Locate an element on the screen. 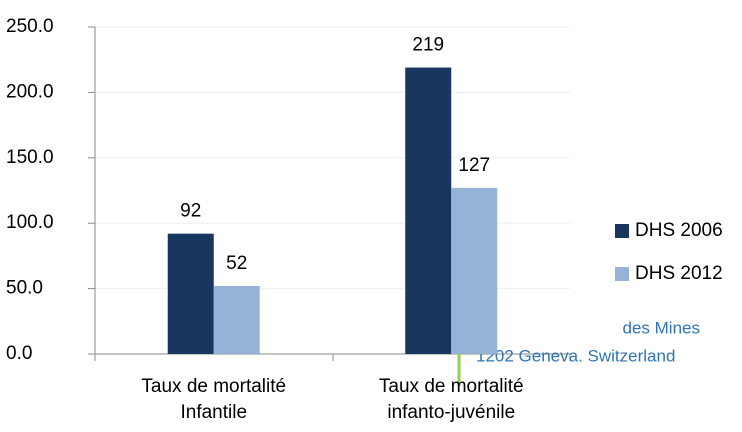 The image size is (742, 432). data-label: 92 is located at coordinates (190, 211).